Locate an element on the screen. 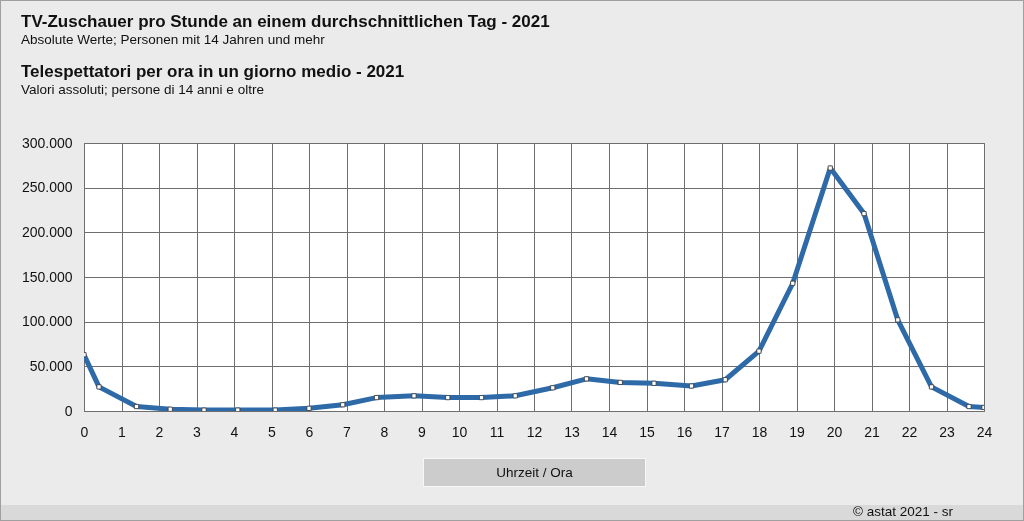 The width and height of the screenshot is (1024, 521). x-tick-label: 8 is located at coordinates (384, 431).